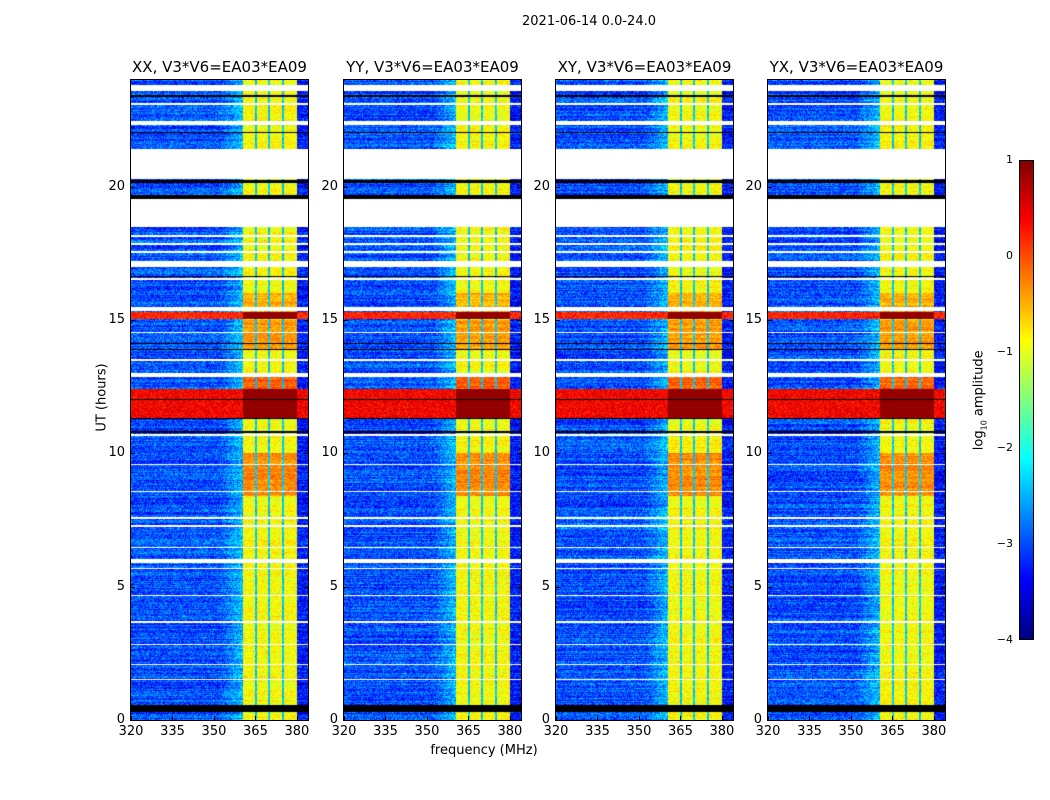  I want to click on colorbar-tick-label: 0, so click(1009, 255).